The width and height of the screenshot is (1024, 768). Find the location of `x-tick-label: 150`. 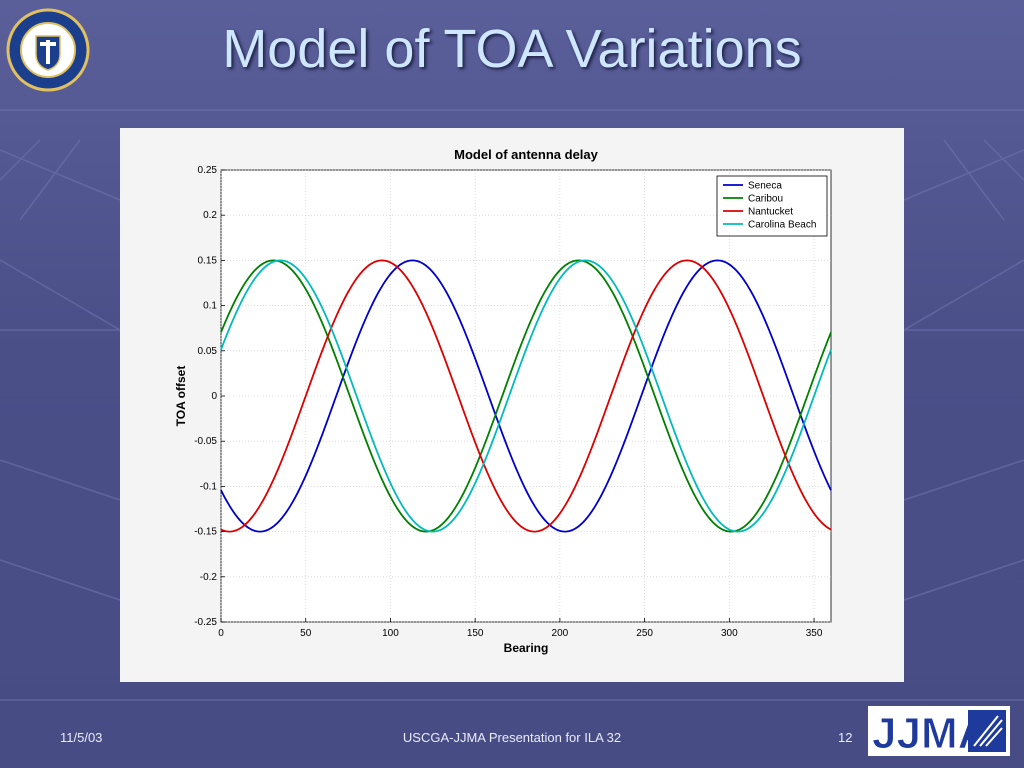

x-tick-label: 150 is located at coordinates (475, 633).